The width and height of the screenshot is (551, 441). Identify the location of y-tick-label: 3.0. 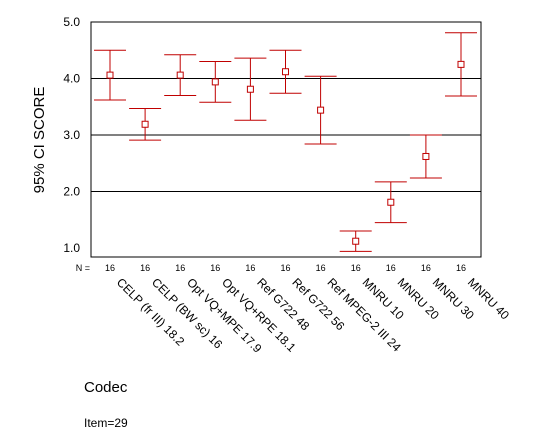
(71, 135).